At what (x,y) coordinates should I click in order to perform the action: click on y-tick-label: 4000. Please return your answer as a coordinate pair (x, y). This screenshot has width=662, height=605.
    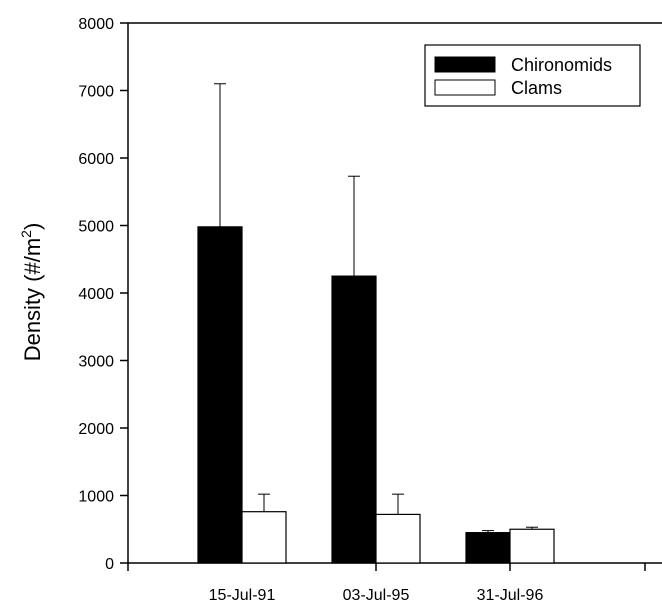
    Looking at the image, I should click on (96, 294).